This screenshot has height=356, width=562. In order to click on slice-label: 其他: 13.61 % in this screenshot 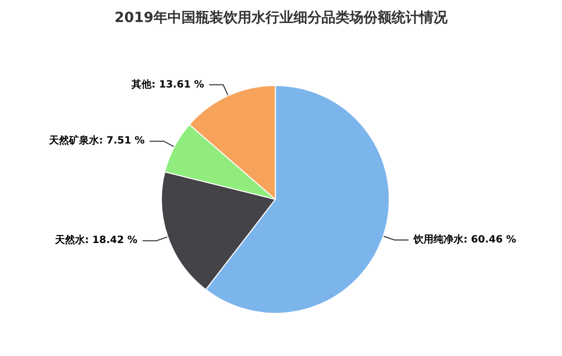, I will do `click(167, 84)`.